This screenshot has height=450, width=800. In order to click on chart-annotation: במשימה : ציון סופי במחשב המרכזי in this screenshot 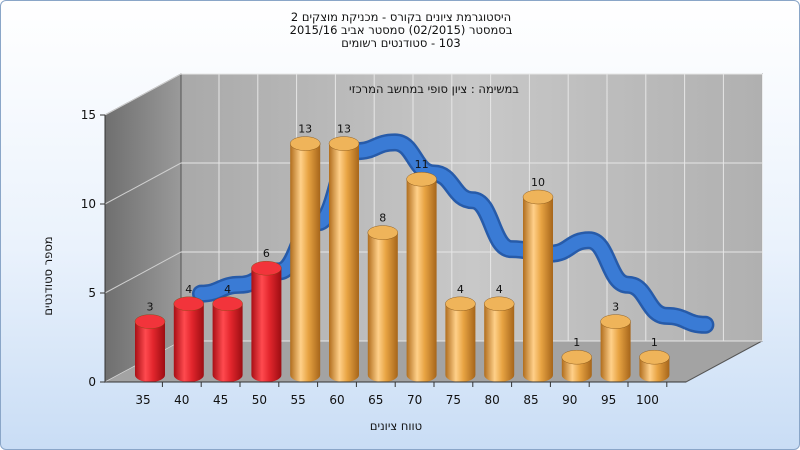, I will do `click(434, 89)`.